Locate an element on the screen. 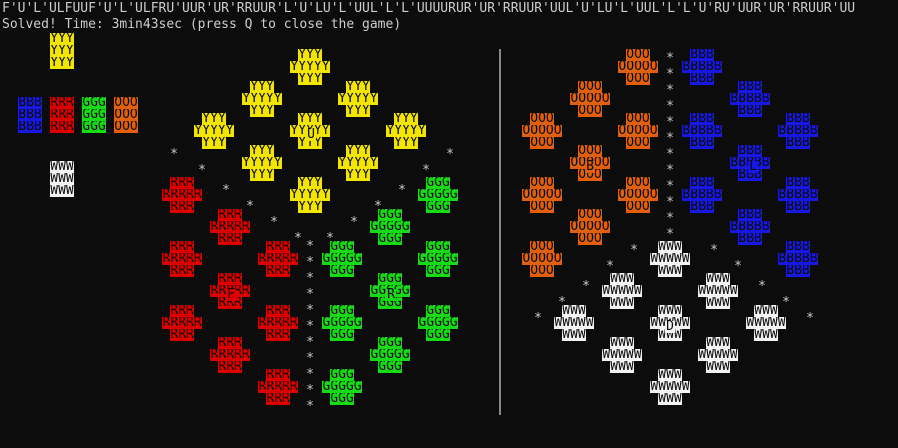 Image resolution: width=898 pixels, height=448 pixels. face-label-right: R is located at coordinates (391, 294).